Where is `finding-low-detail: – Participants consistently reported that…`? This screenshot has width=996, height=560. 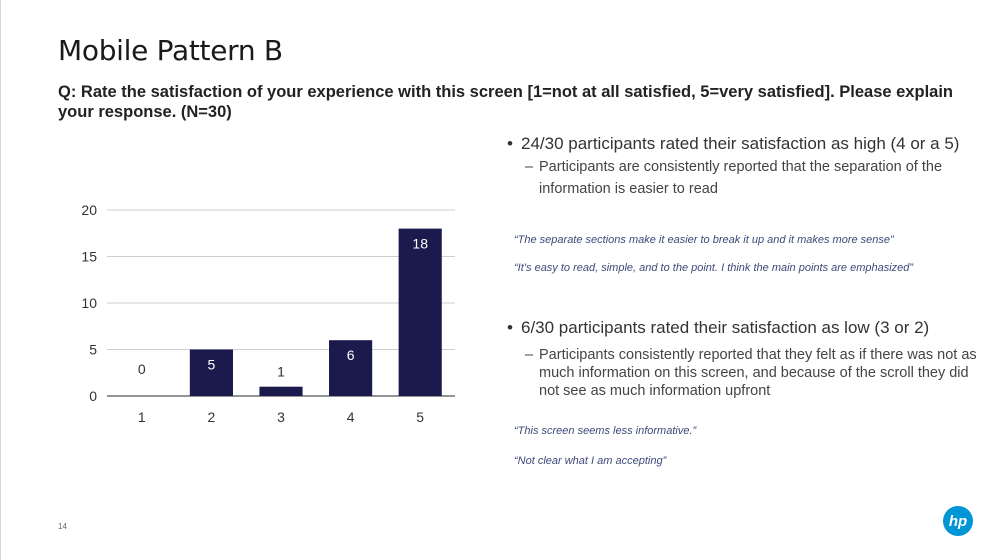 finding-low-detail: – Participants consistently reported that… is located at coordinates (751, 373).